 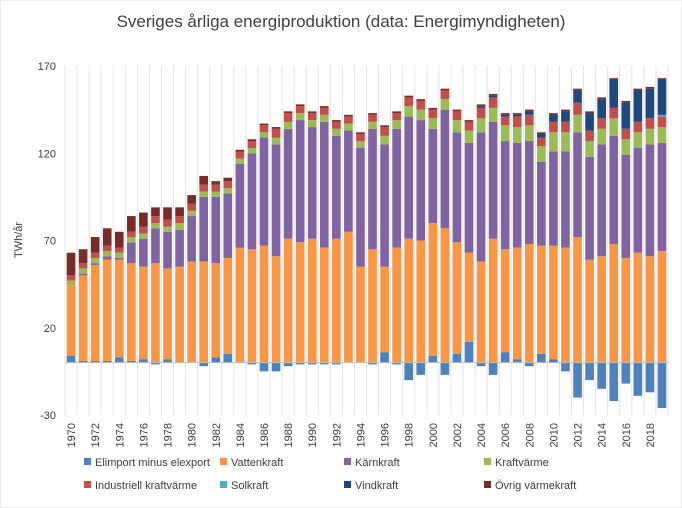 What do you see at coordinates (579, 435) in the screenshot?
I see `x-tick-label: 2012` at bounding box center [579, 435].